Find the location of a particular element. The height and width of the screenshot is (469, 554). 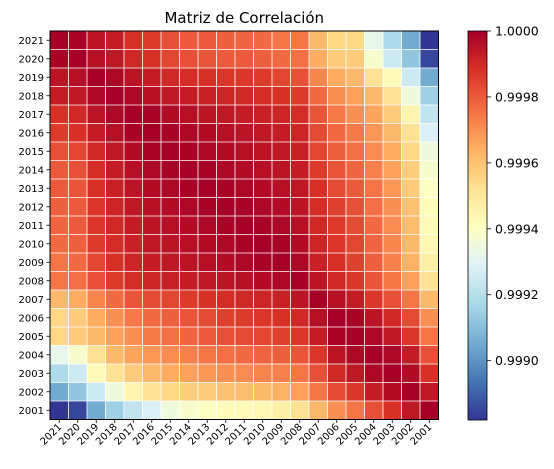

y-tick-label: 2016 is located at coordinates (31, 133).